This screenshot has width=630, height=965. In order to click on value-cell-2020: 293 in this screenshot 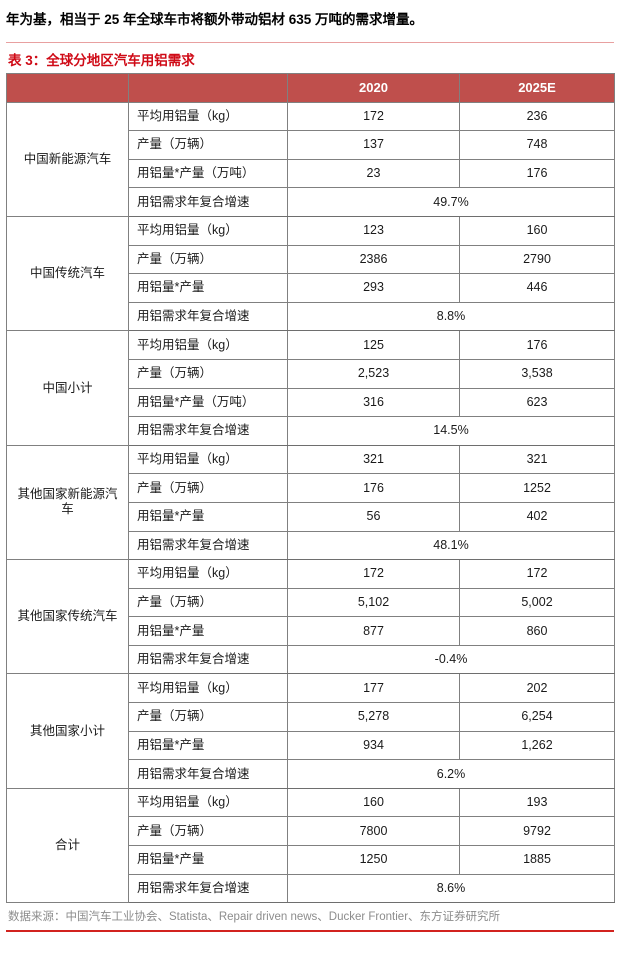, I will do `click(373, 288)`.